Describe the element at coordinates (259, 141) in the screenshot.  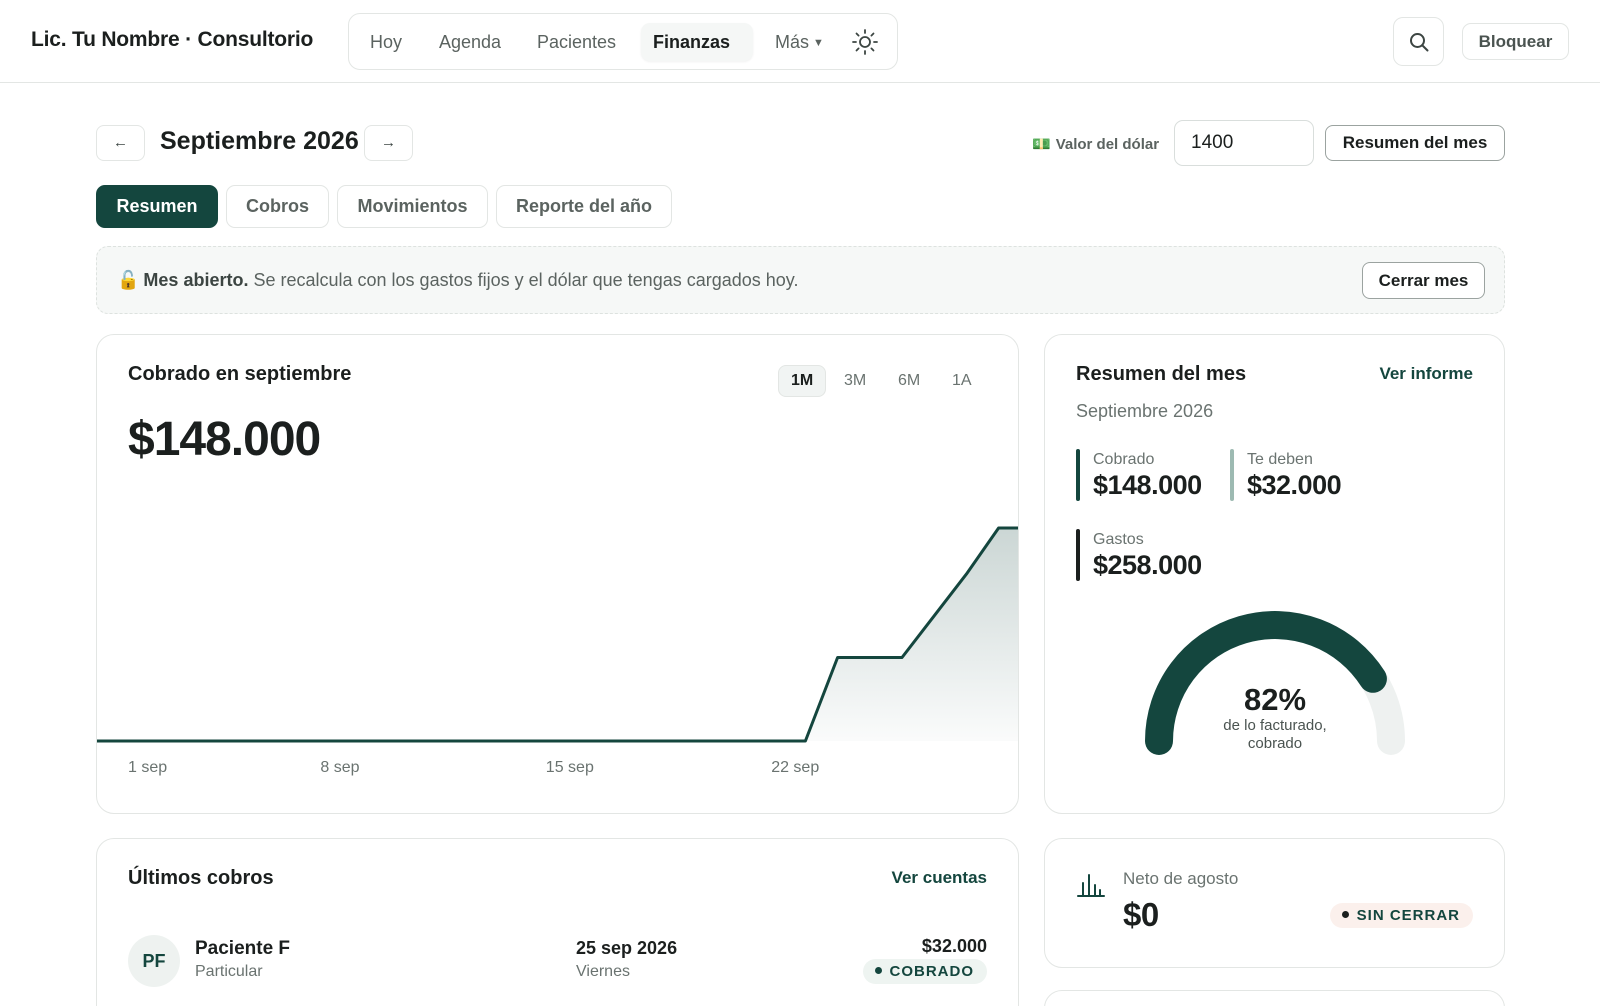
I see `month-title: Septiembre 2026` at that location.